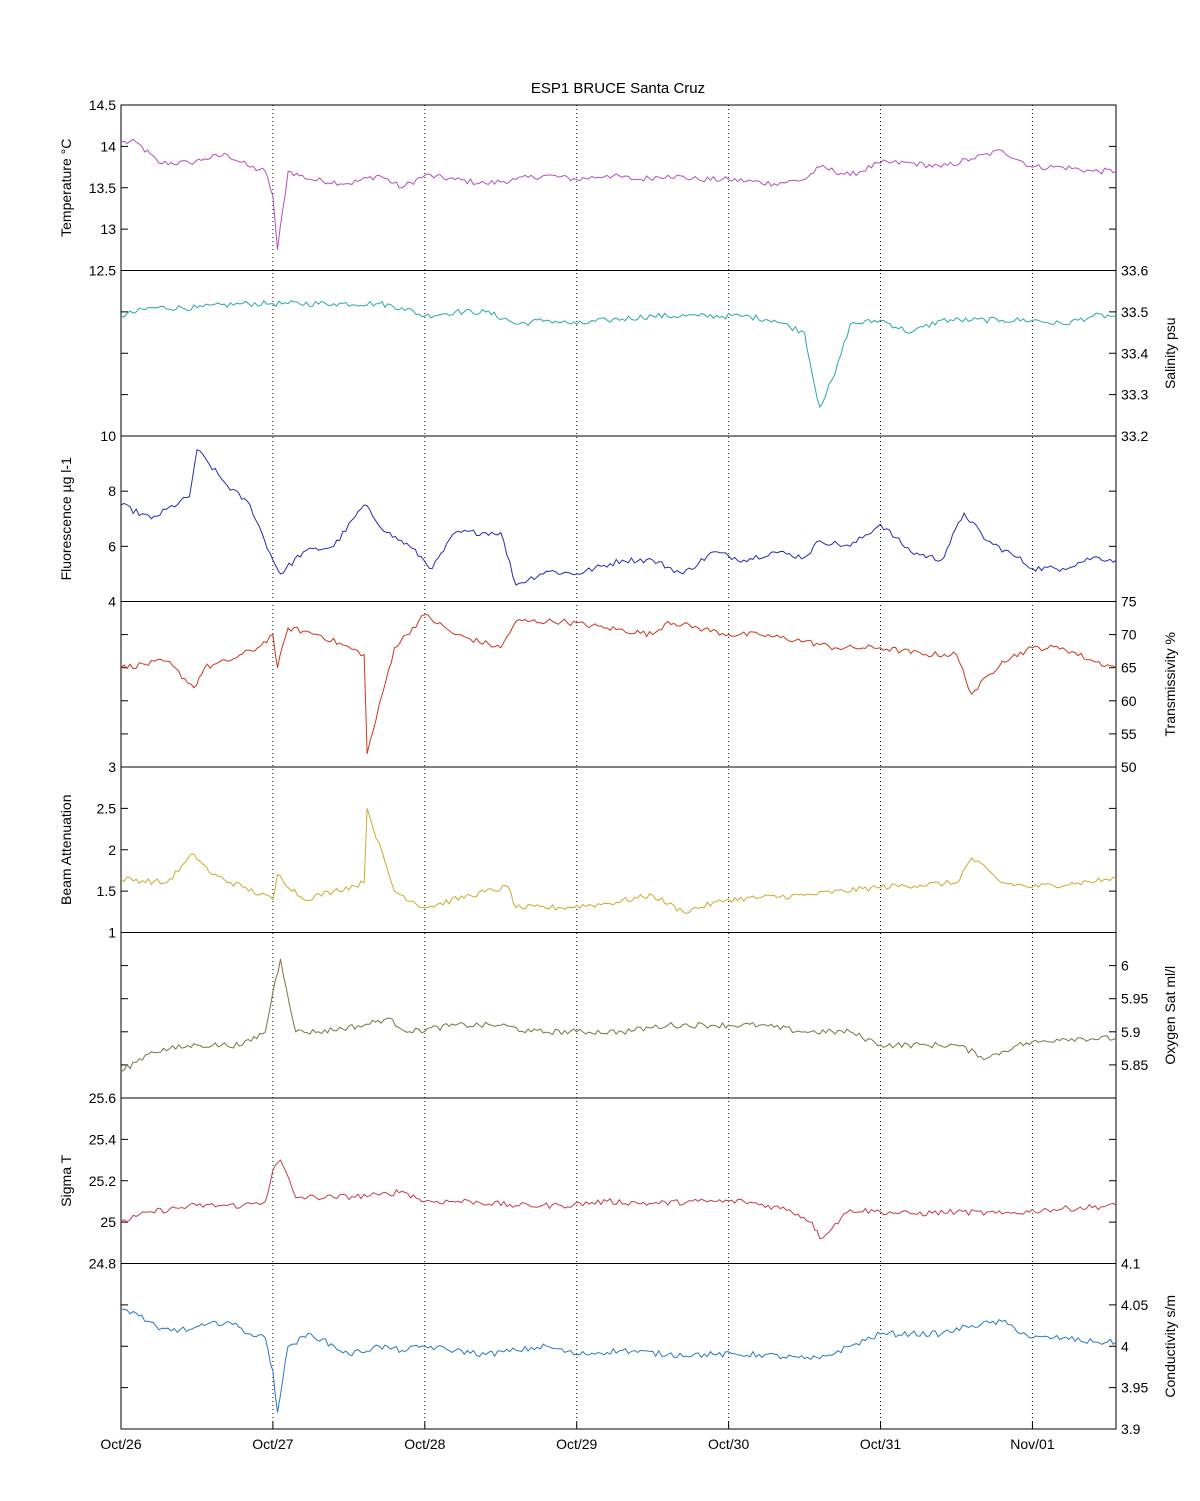  Describe the element at coordinates (1129, 635) in the screenshot. I see `y-tick-label: 70` at that location.